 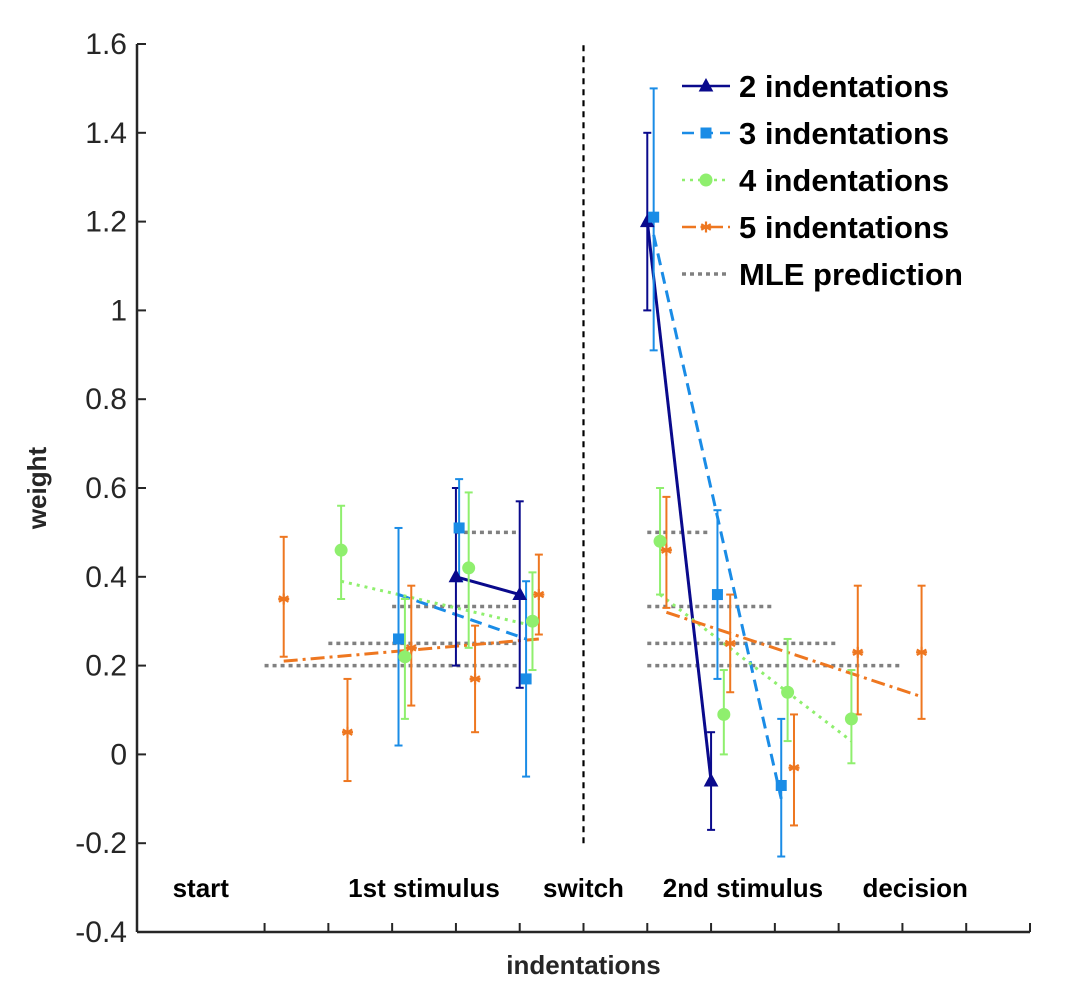 I want to click on y-tick-label: 1.2, so click(x=106, y=222).